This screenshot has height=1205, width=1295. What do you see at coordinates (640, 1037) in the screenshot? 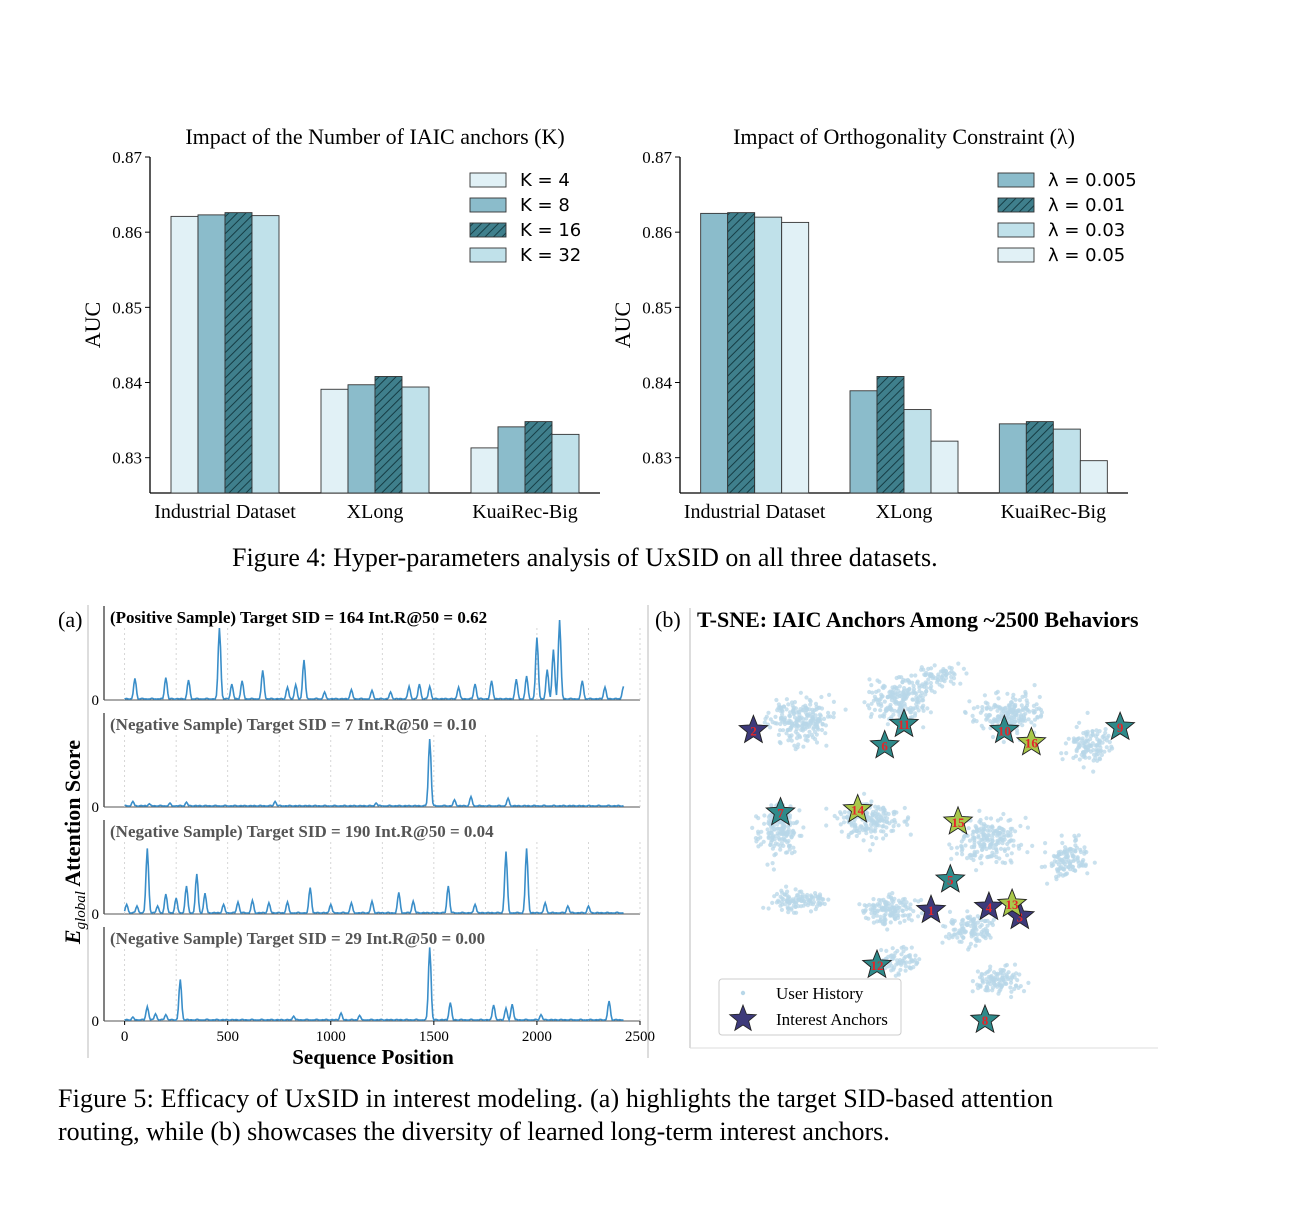
I see `x-tick-label: 2500` at bounding box center [640, 1037].